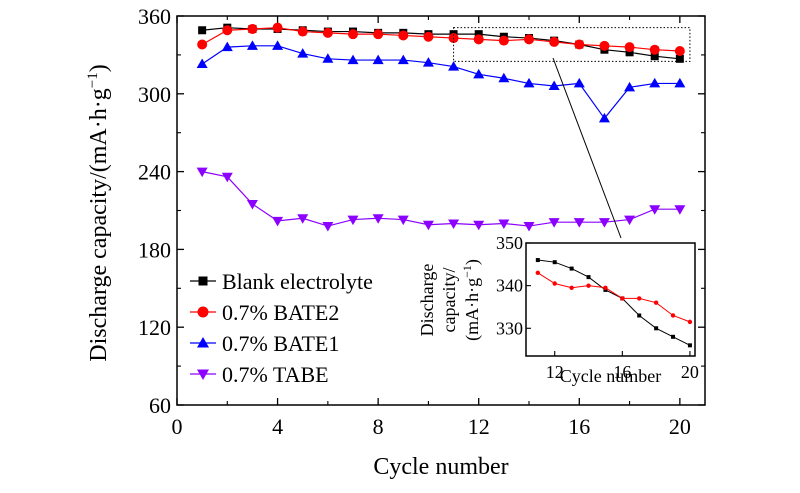 The width and height of the screenshot is (800, 493). What do you see at coordinates (509, 286) in the screenshot?
I see `inset-y-tick-label: 340` at bounding box center [509, 286].